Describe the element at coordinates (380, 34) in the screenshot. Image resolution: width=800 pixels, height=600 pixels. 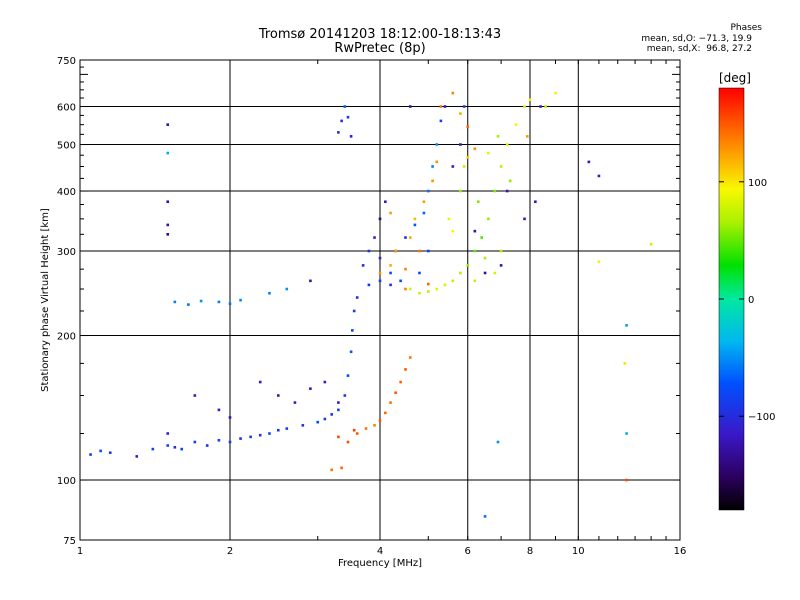
I see `chart-title: Tromsø 20141203 18:12:00-18:13:43` at that location.